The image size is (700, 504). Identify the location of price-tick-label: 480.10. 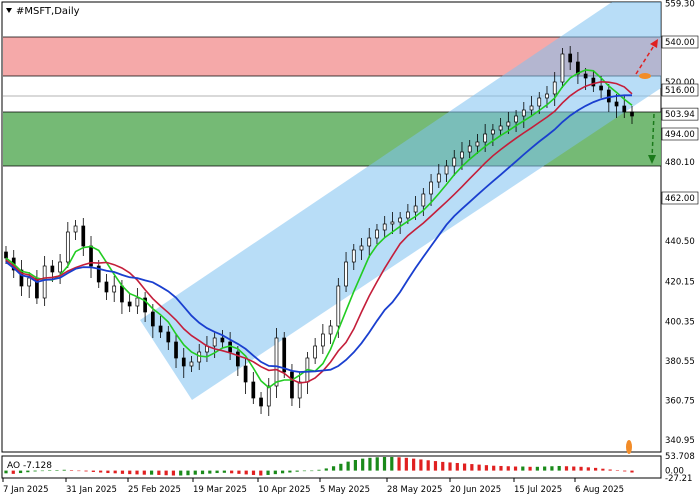
(680, 163).